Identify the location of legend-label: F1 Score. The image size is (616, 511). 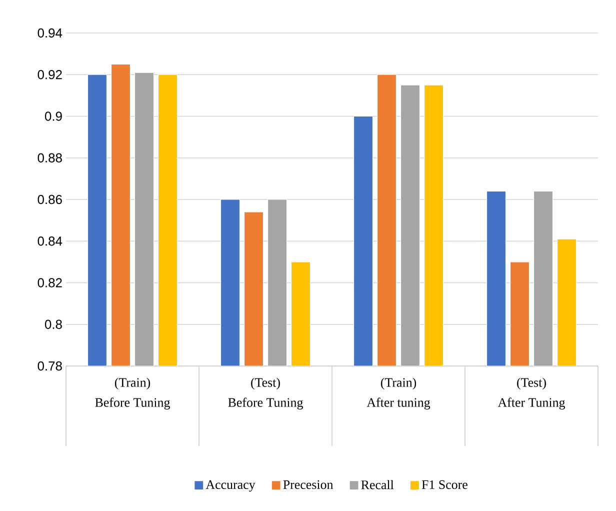
(445, 484).